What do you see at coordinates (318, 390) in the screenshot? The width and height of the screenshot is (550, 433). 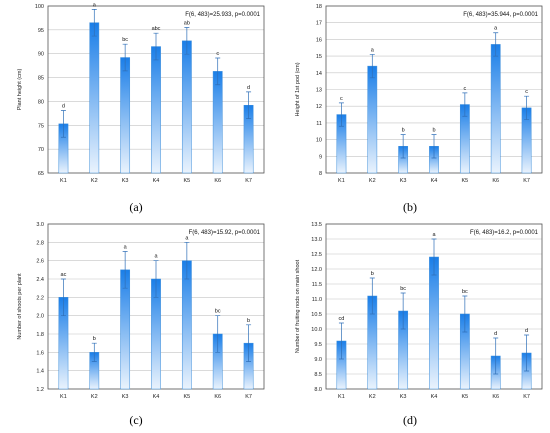 I see `y-tick-label: 8.0` at bounding box center [318, 390].